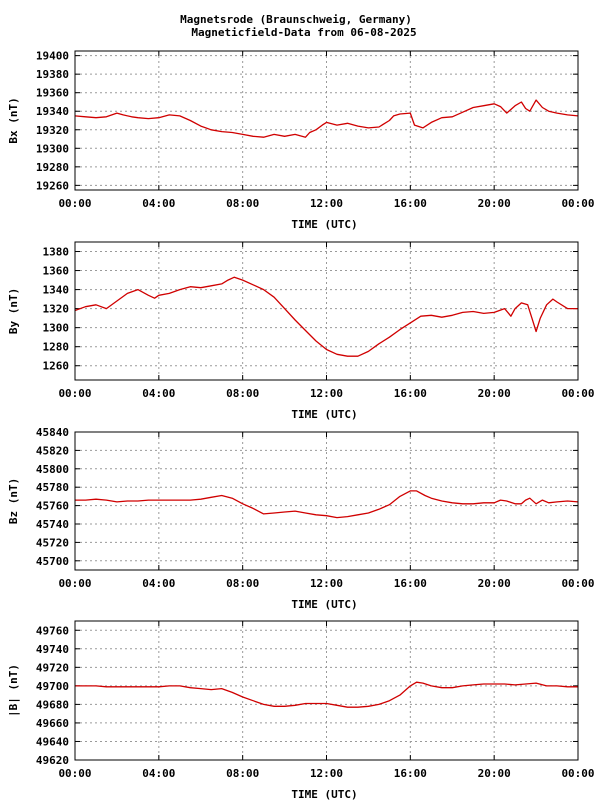 This screenshot has height=800, width=600. I want to click on y-tick-label: 49760, so click(52, 630).